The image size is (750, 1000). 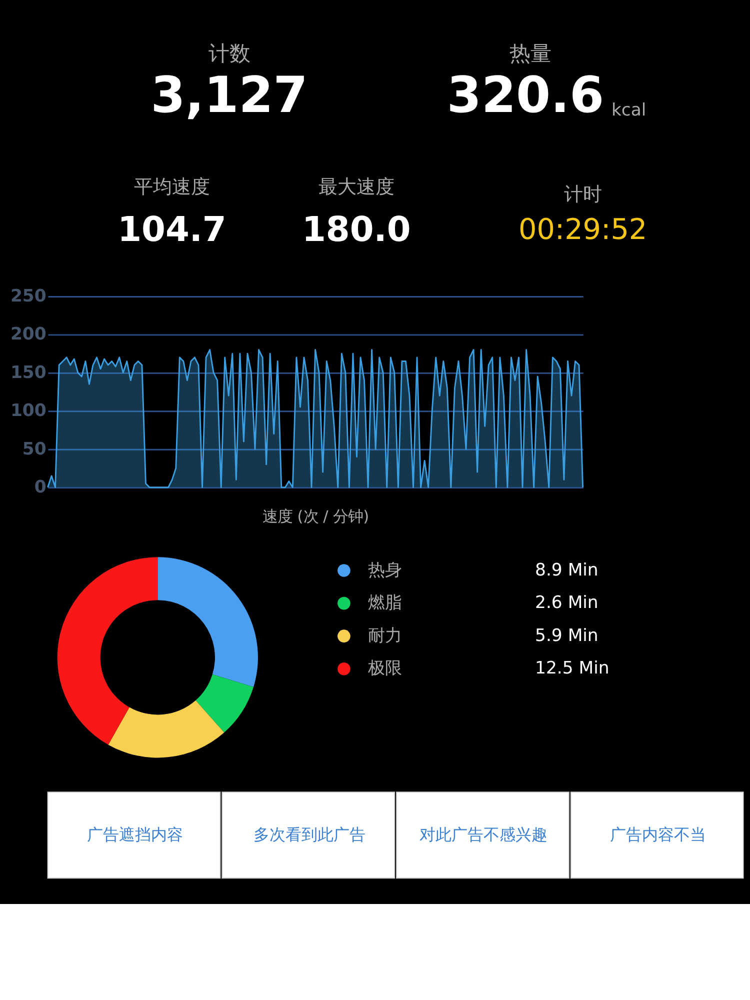 I want to click on text: 多次看到此广告, so click(x=309, y=834).